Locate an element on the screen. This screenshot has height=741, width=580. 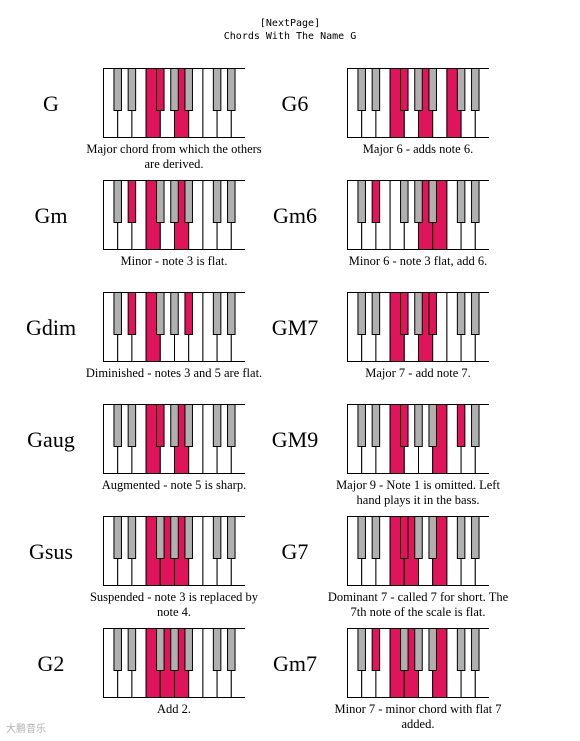
chord-caption: Major 6 - adds note 6. is located at coordinates (418, 149).